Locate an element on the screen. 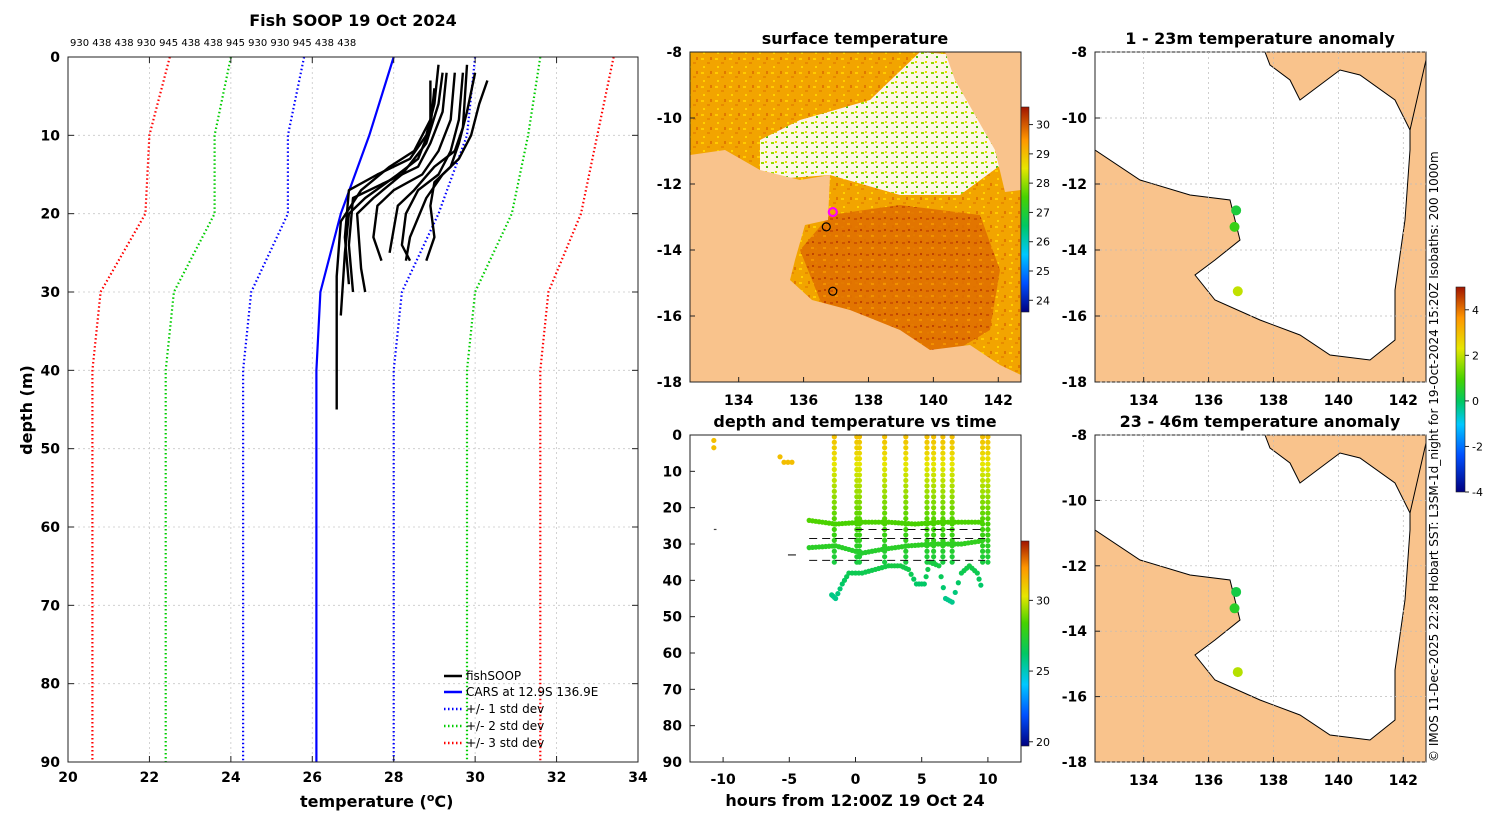  cars-line is located at coordinates (355, 409).